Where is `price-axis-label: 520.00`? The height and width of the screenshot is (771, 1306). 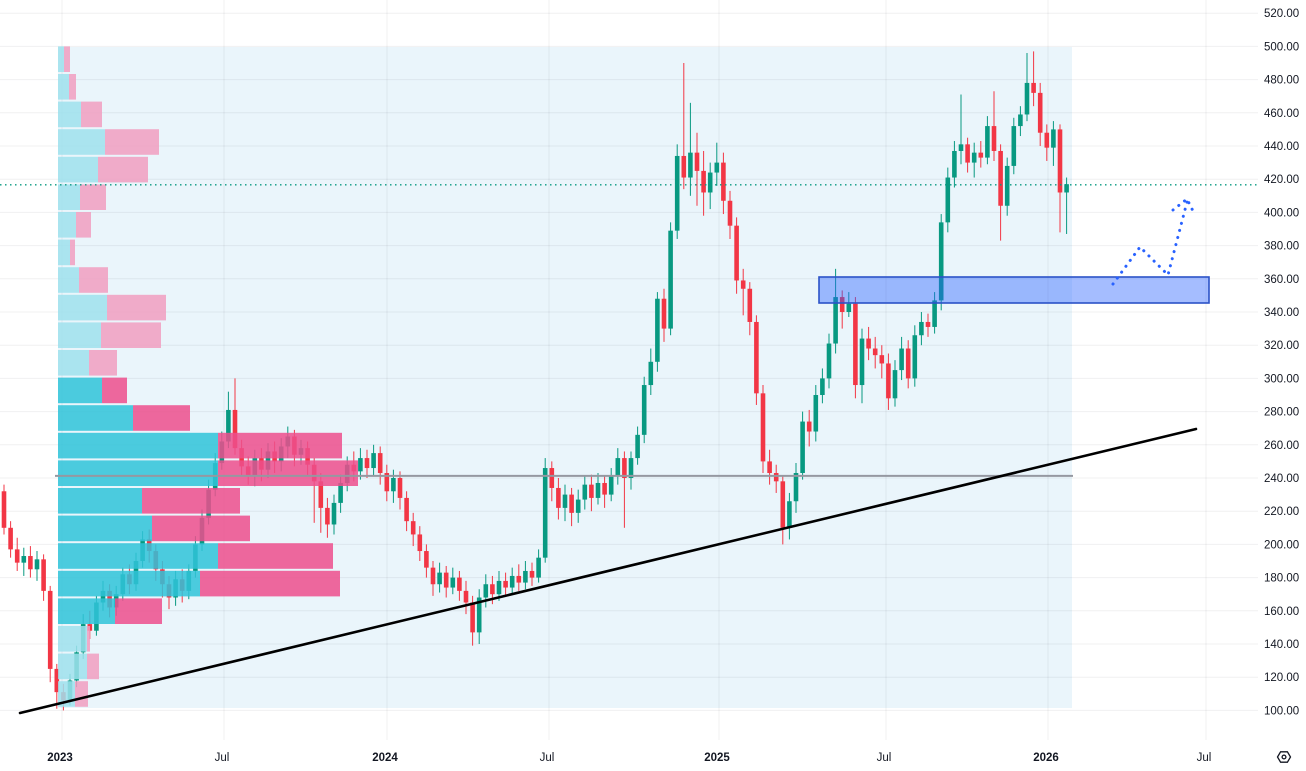 price-axis-label: 520.00 is located at coordinates (1281, 14).